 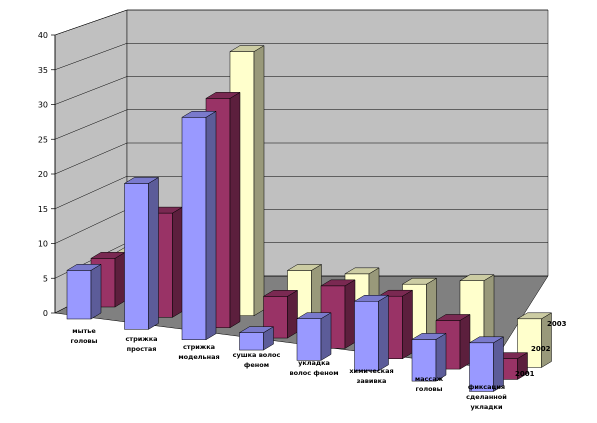 What do you see at coordinates (371, 376) in the screenshot?
I see `x-tick-label: химическая завивка` at bounding box center [371, 376].